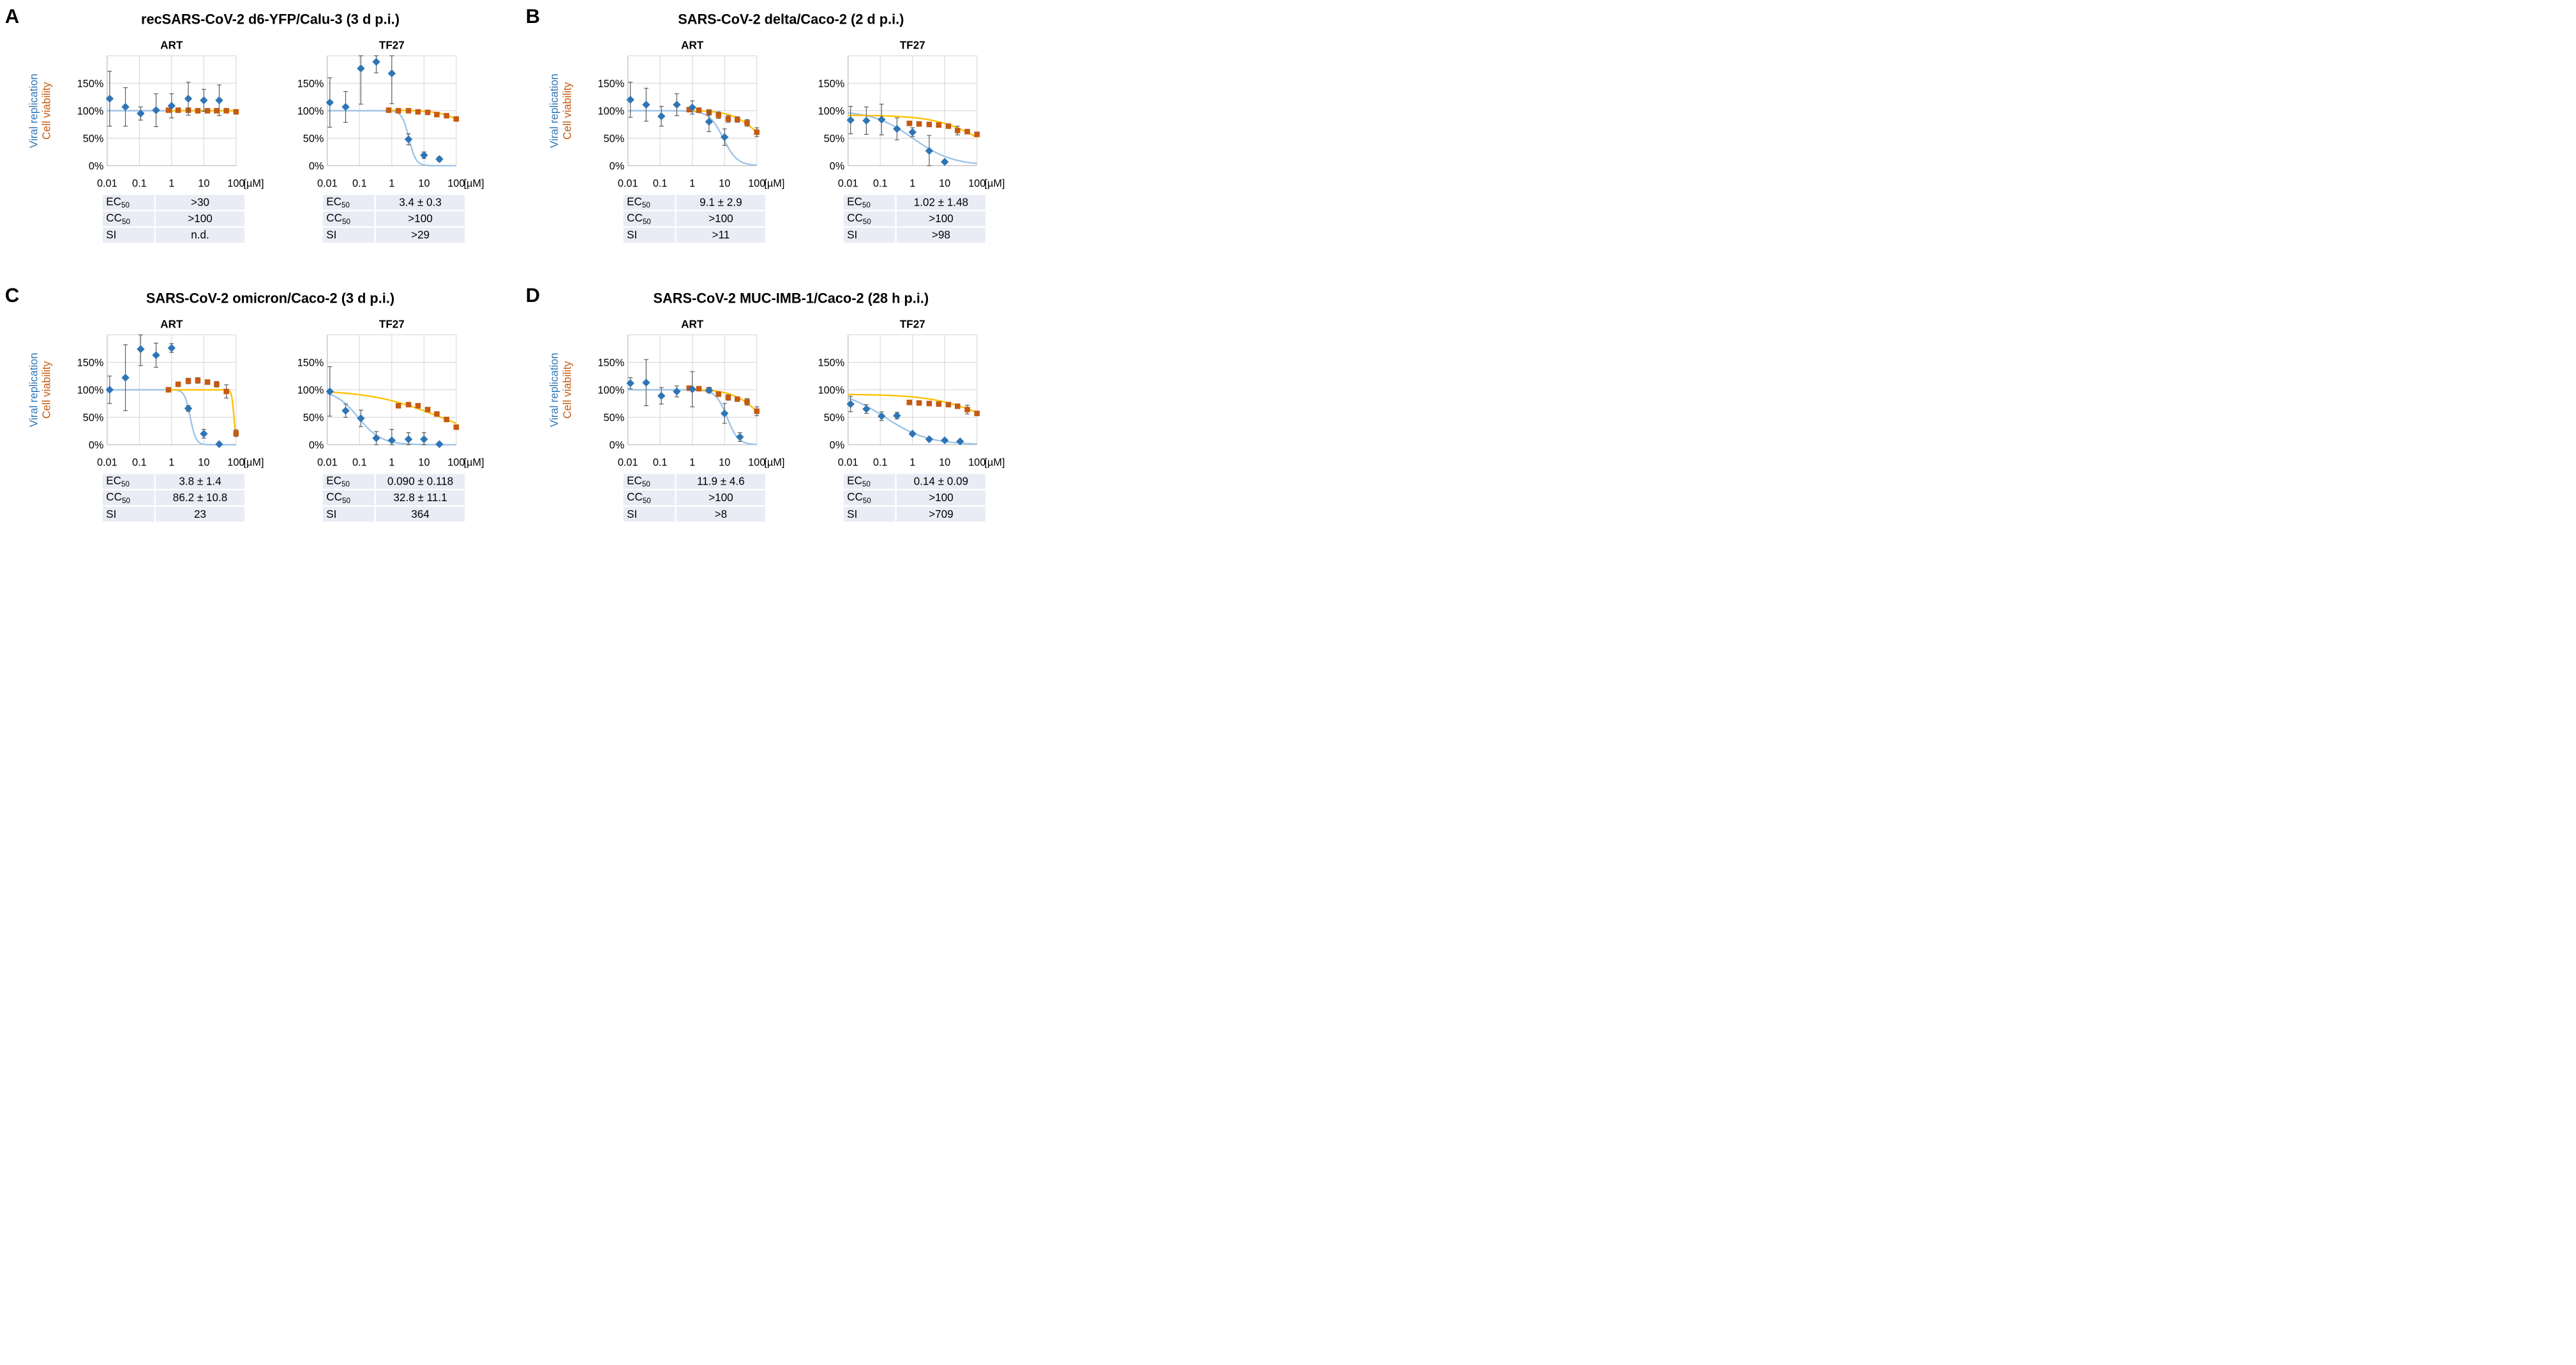  Describe the element at coordinates (940, 202) in the screenshot. I see `stats-value: 1.02 ± 1.48` at that location.